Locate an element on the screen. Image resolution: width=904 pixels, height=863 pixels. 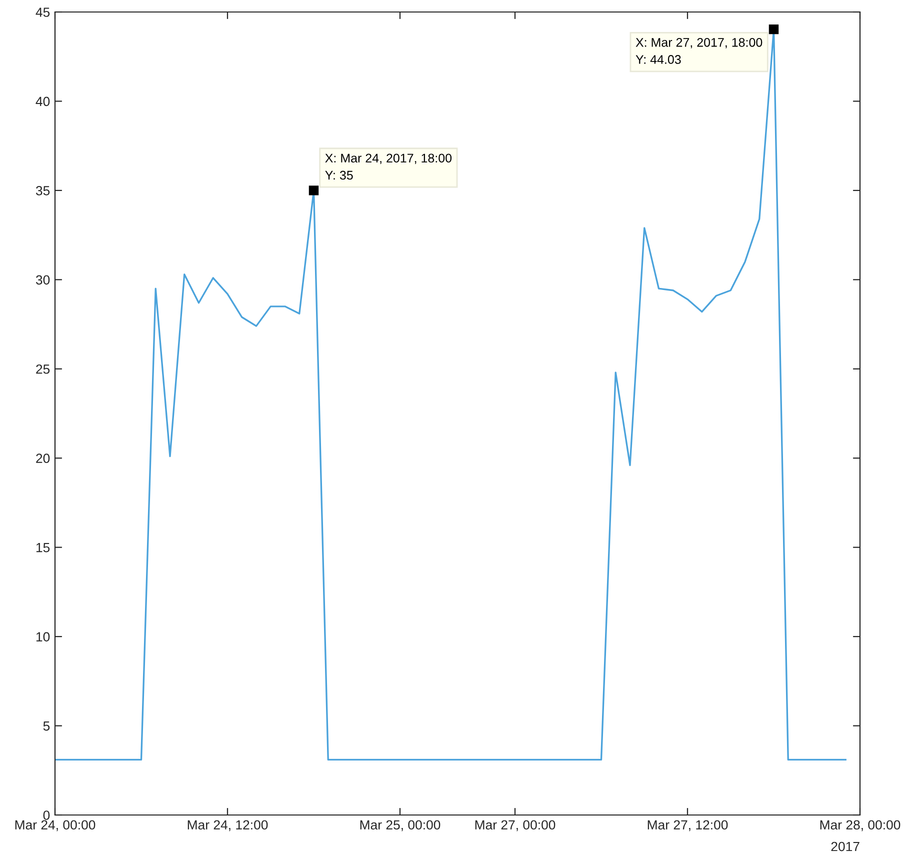
y-tick-label: 20 is located at coordinates (43, 459).